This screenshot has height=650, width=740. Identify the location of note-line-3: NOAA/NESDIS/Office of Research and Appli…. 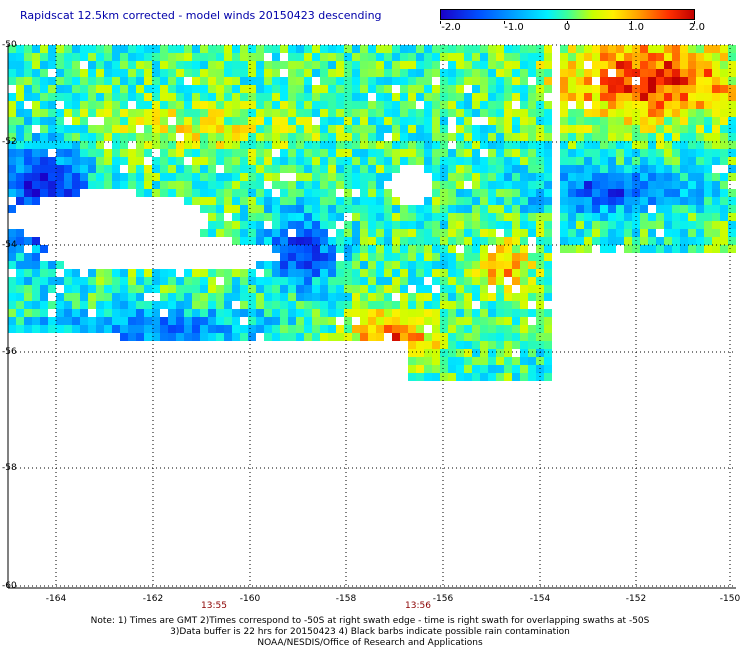
(370, 643).